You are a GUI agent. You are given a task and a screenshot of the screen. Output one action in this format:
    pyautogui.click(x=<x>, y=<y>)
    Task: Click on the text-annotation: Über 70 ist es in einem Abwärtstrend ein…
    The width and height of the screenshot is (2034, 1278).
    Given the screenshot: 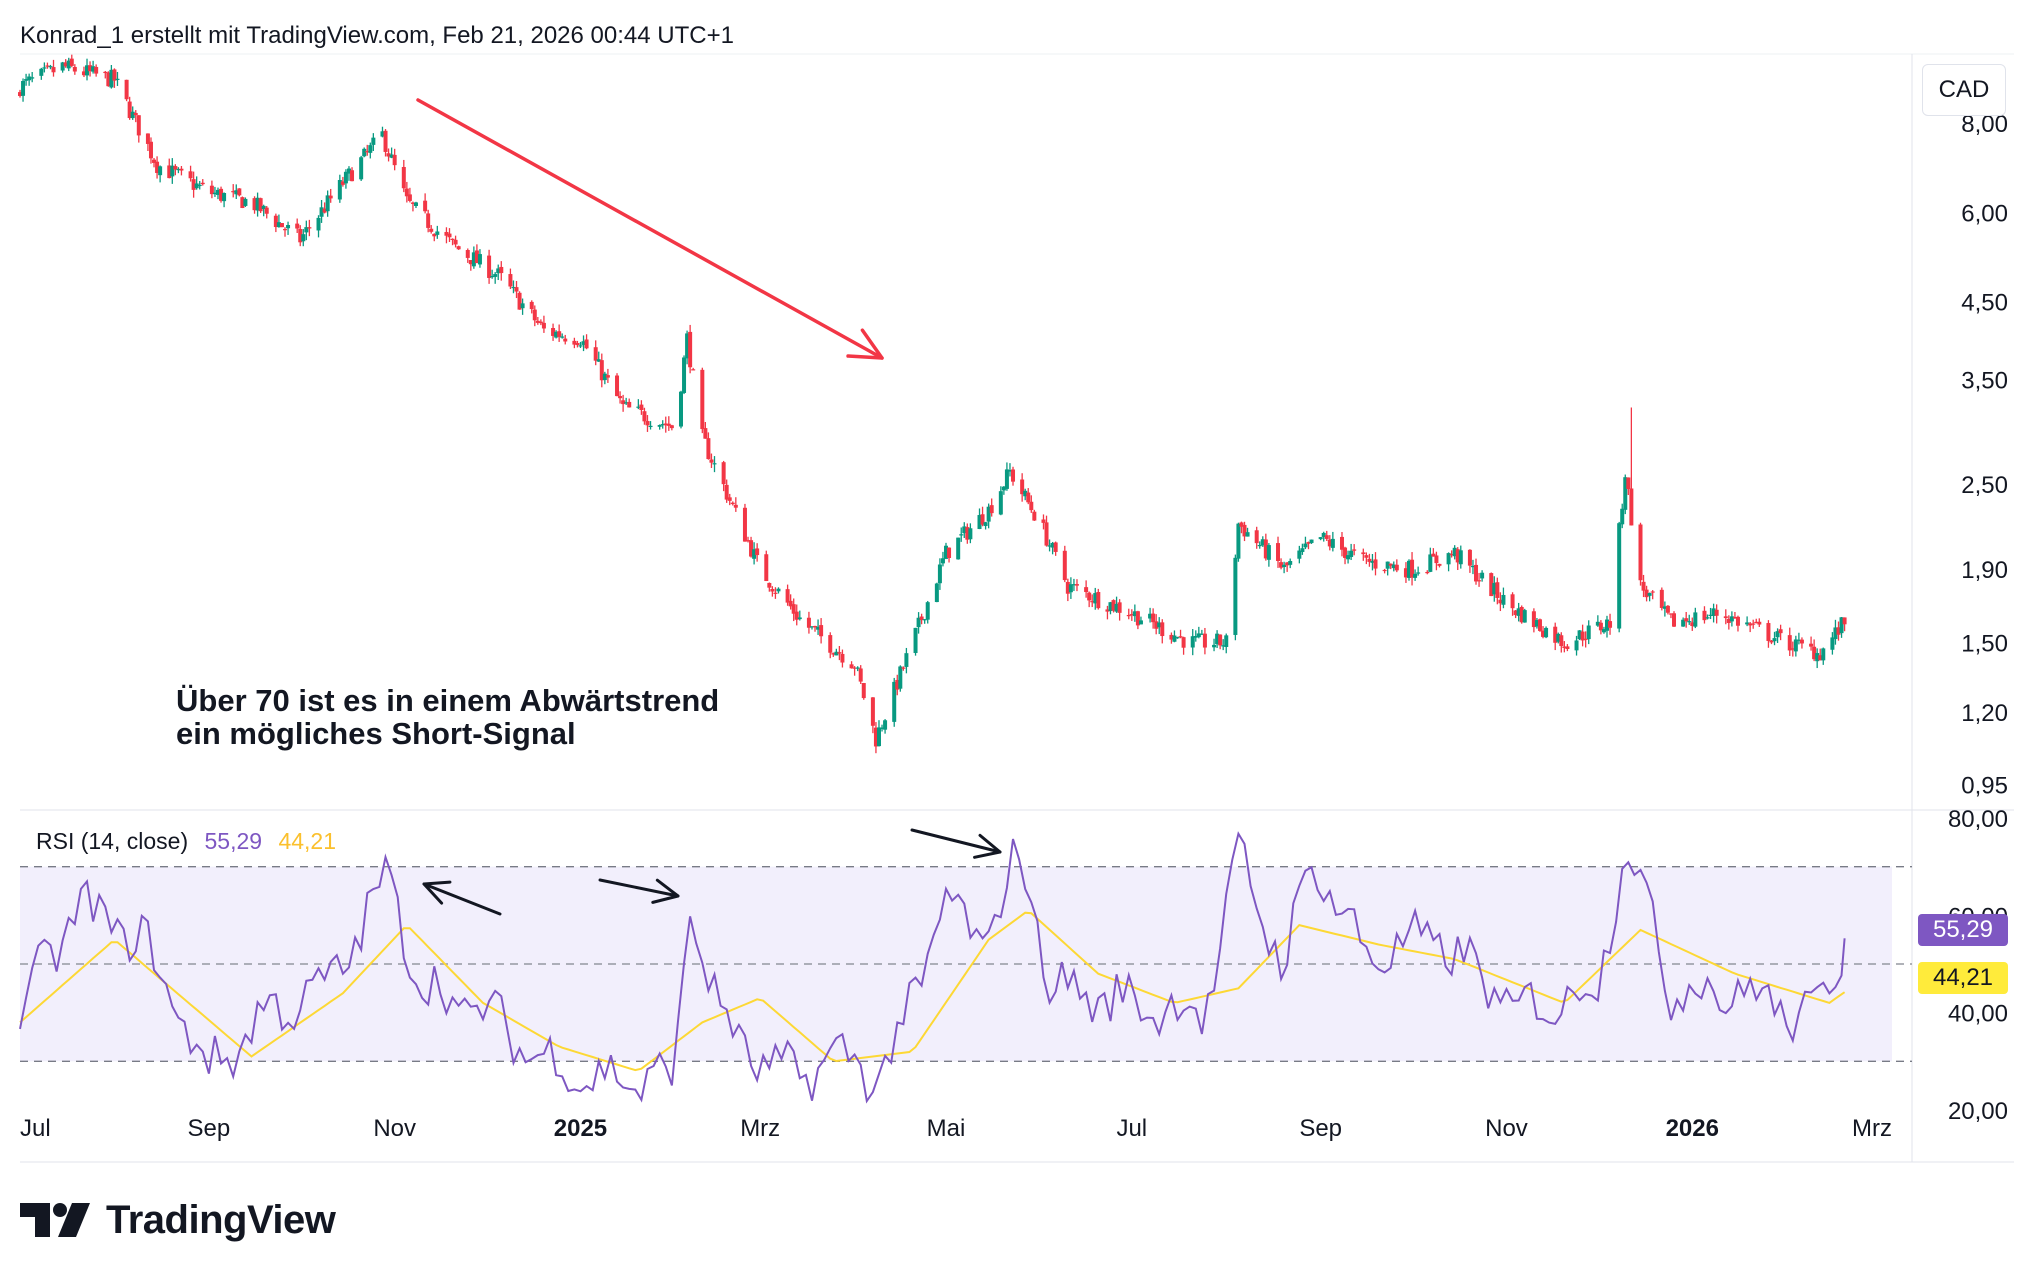 What is the action you would take?
    pyautogui.click(x=447, y=717)
    